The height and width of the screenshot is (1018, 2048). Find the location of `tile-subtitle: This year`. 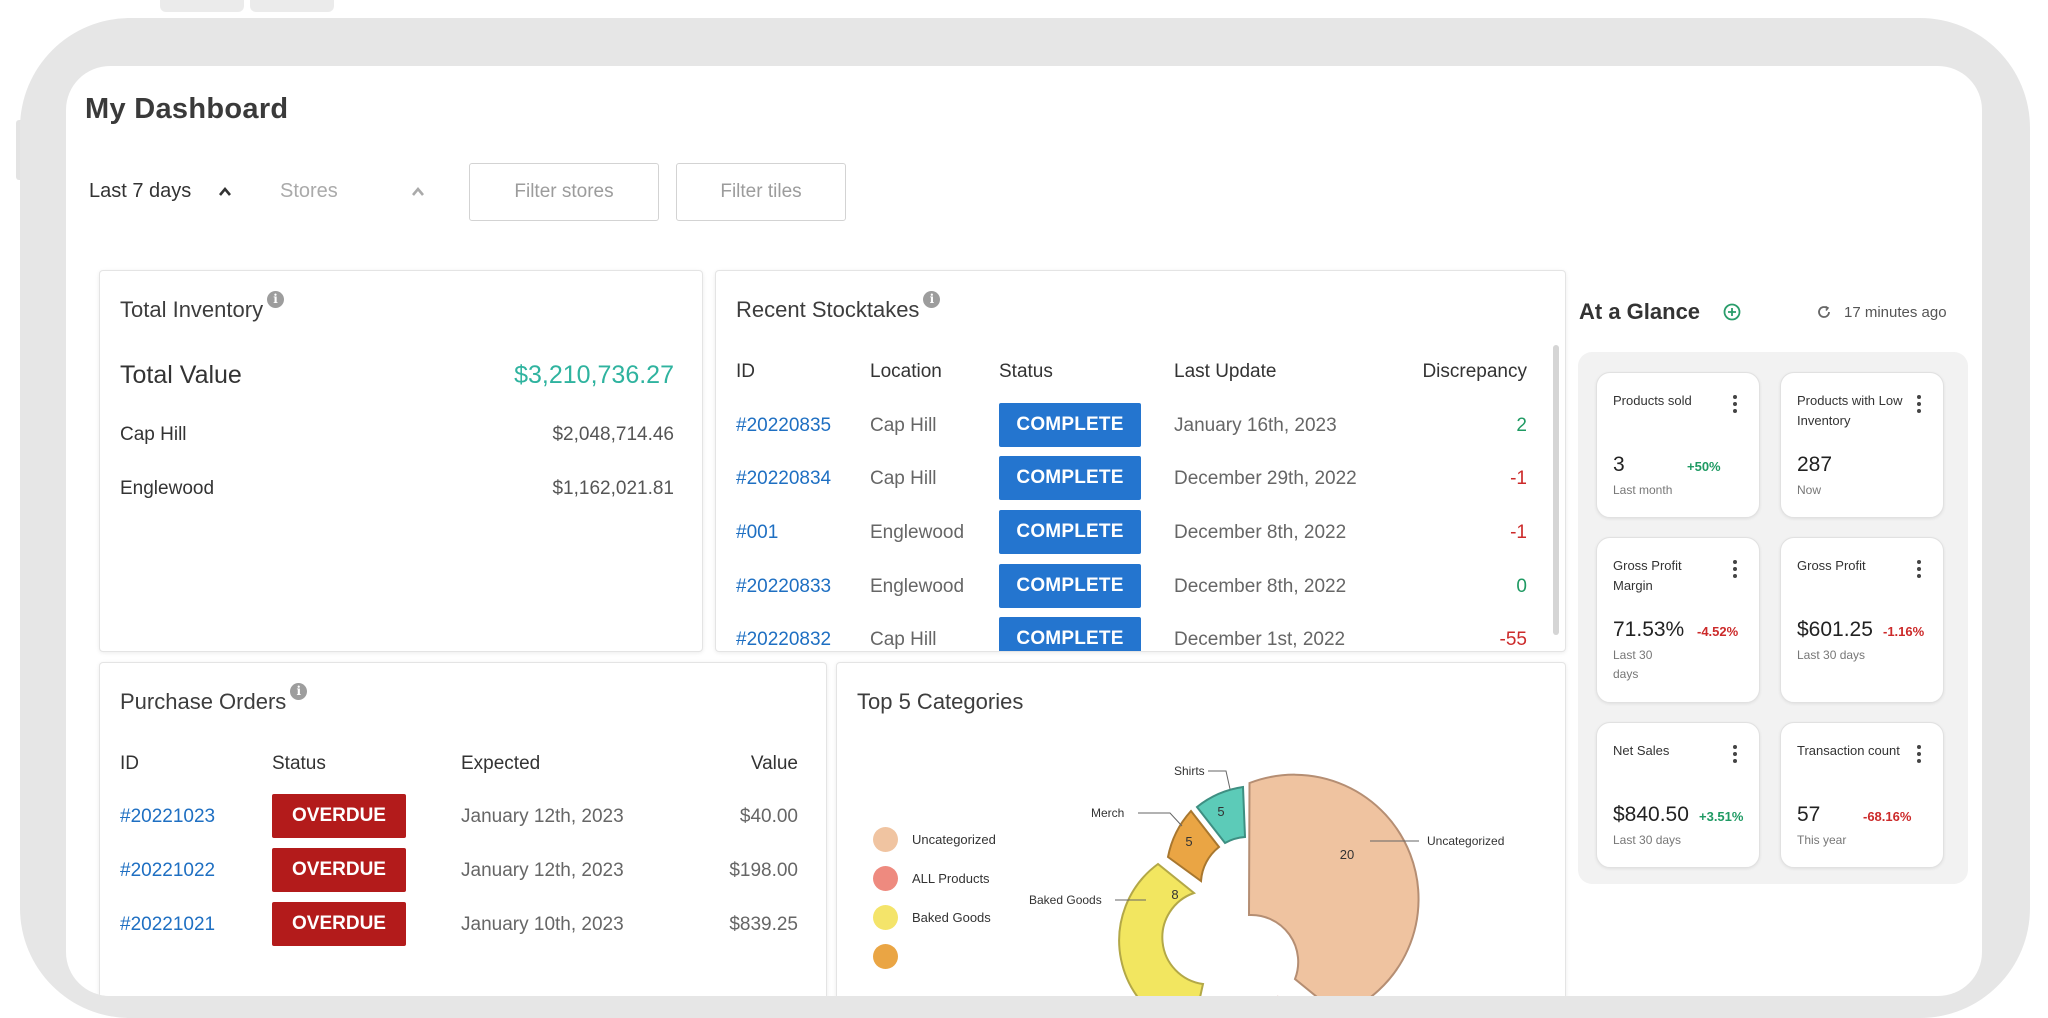

tile-subtitle: This year is located at coordinates (1822, 840).